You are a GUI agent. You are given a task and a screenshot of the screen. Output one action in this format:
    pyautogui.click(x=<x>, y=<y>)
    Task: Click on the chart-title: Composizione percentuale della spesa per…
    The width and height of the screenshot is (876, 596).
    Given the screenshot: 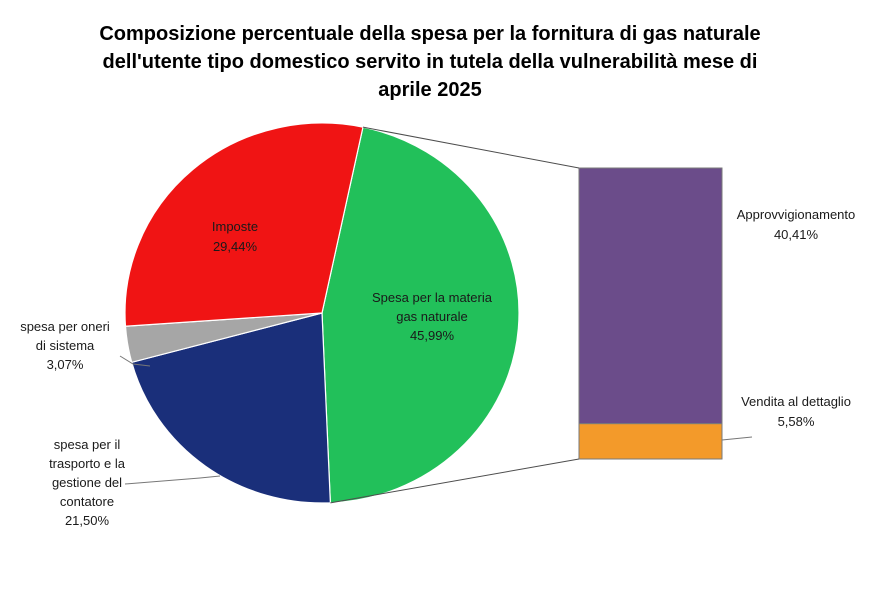 What is the action you would take?
    pyautogui.click(x=430, y=62)
    